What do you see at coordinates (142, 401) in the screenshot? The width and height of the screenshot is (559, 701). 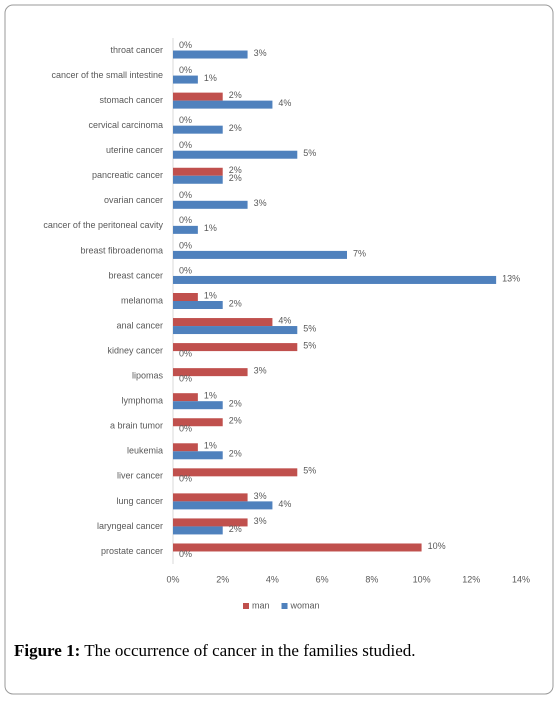 I see `y-tick-label: lymphoma` at bounding box center [142, 401].